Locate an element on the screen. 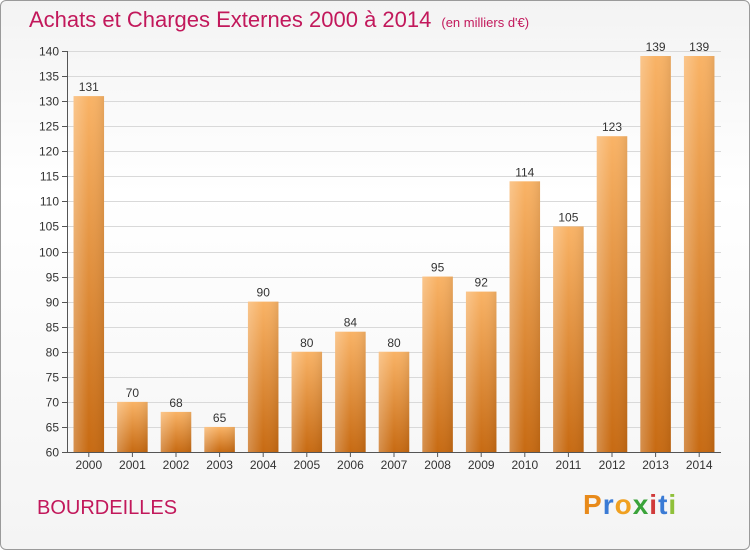  bar-value-label: 84 is located at coordinates (351, 323).